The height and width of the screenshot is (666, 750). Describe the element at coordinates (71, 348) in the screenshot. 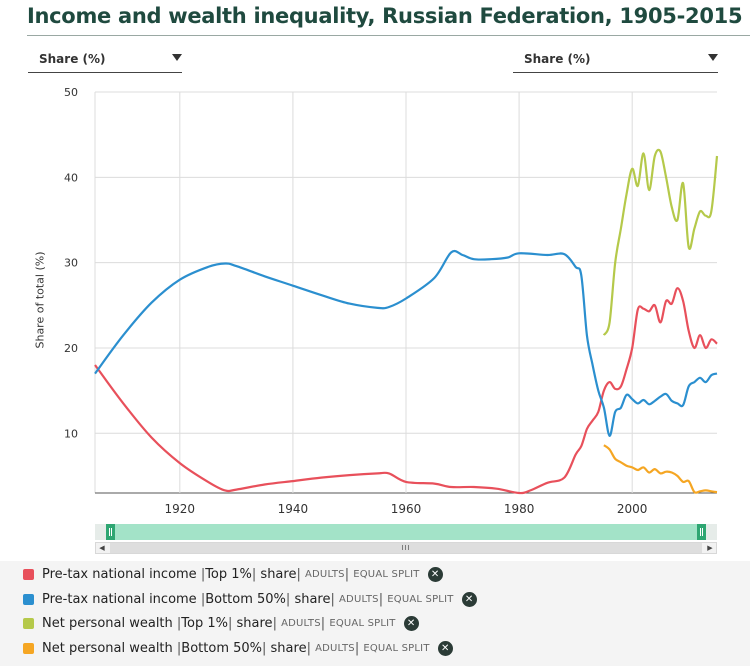

I see `y-tick-label: 20` at that location.